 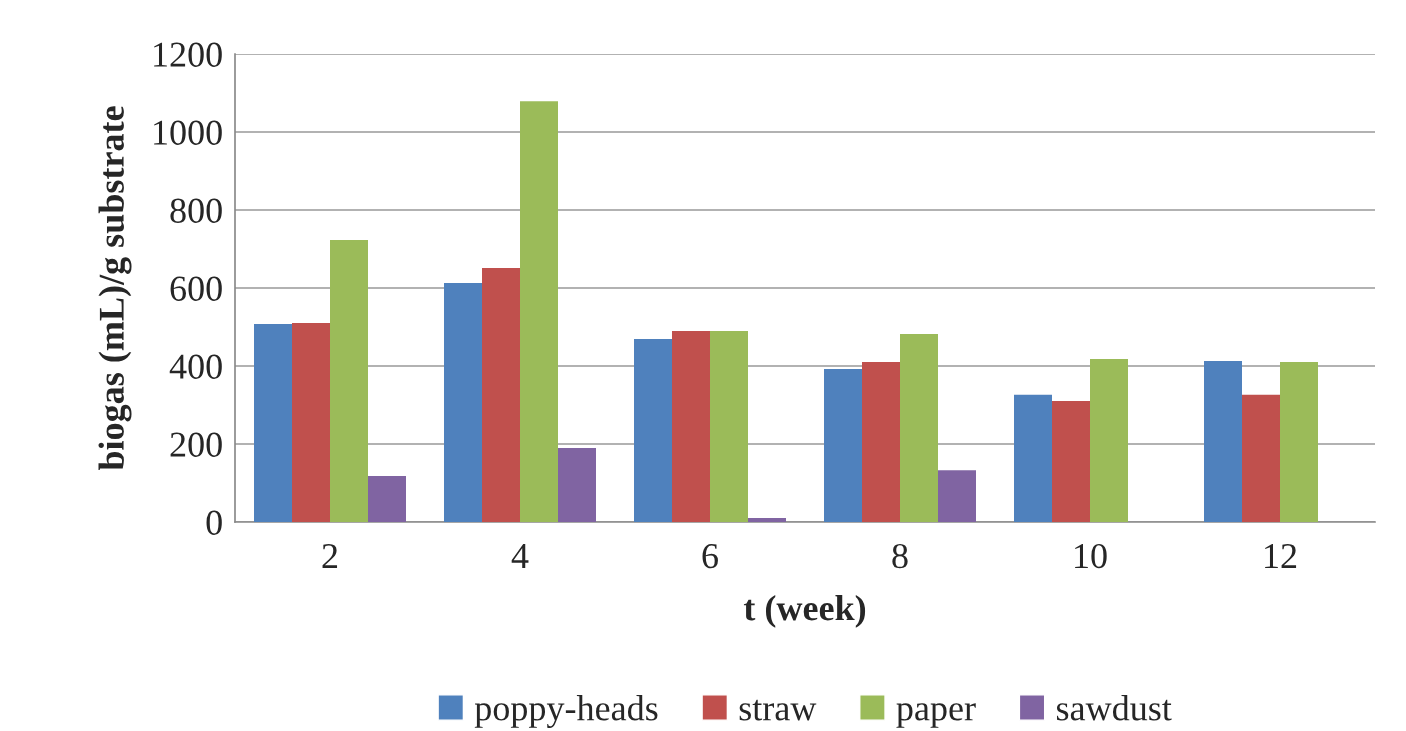 I want to click on y-axis-title: biogas (mL)/g substrate, so click(x=115, y=288).